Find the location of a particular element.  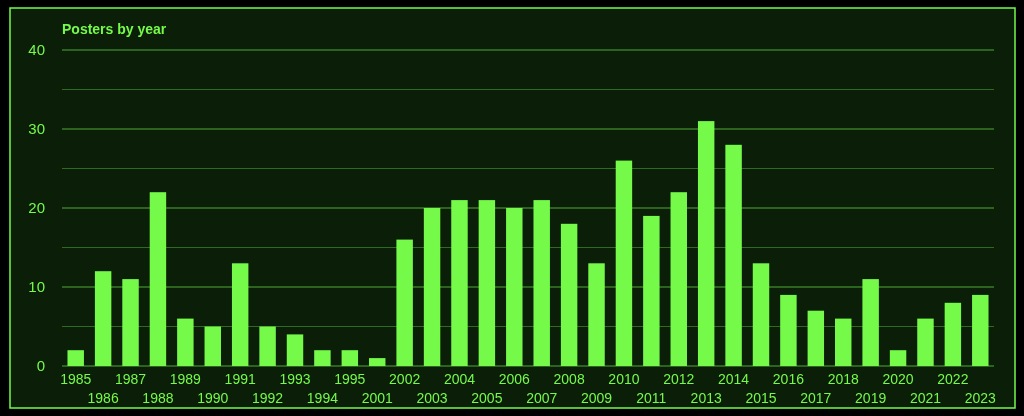

x-tick-label: 2016 is located at coordinates (788, 379).